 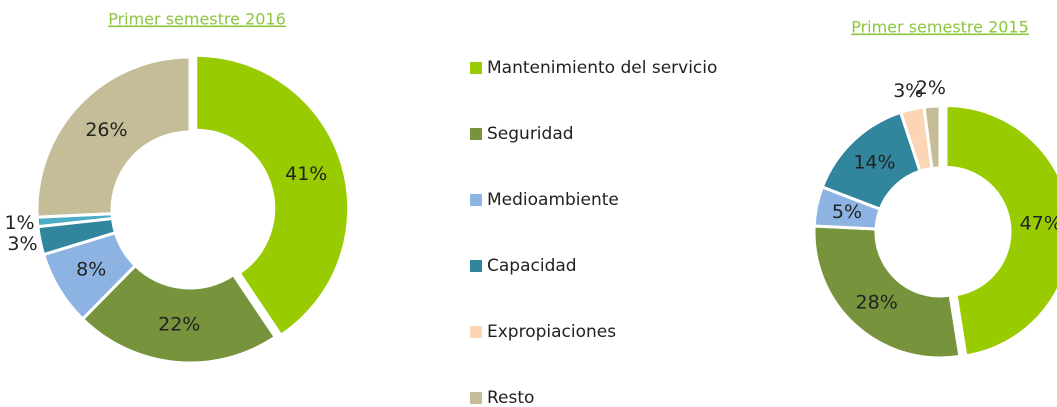 What do you see at coordinates (91, 269) in the screenshot?
I see `data-label: 8%` at bounding box center [91, 269].